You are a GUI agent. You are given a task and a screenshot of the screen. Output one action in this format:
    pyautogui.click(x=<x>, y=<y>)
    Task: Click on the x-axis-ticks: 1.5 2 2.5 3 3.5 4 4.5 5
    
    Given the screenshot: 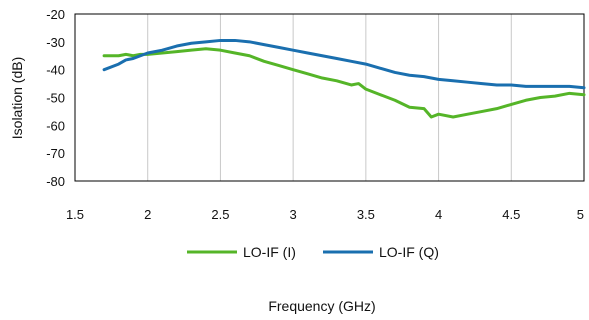 What is the action you would take?
    pyautogui.click(x=325, y=214)
    